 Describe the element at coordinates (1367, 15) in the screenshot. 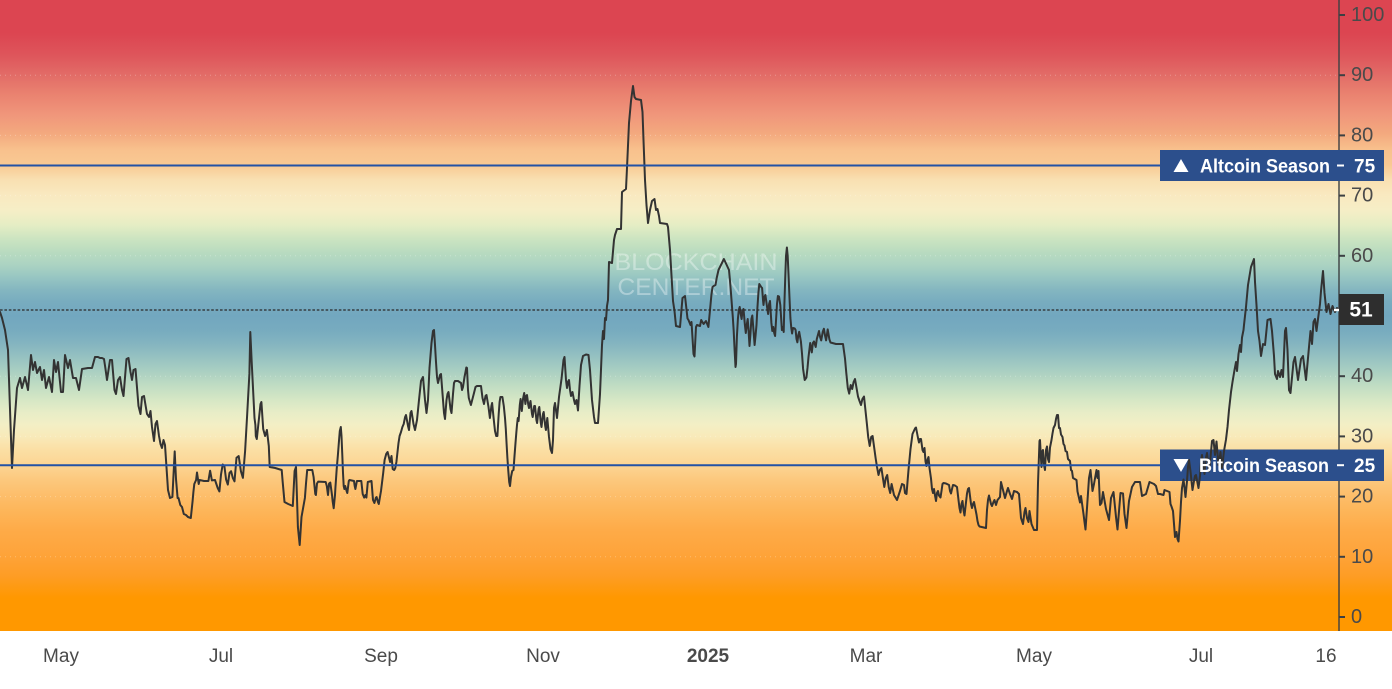

I see `svg-text: 100` at that location.